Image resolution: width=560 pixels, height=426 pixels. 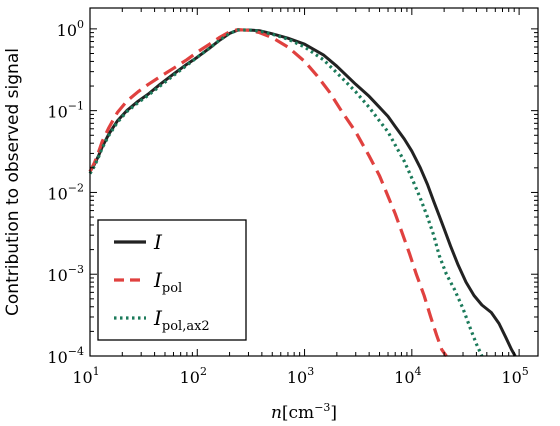 What do you see at coordinates (70, 29) in the screenshot?
I see `y-tick-label: 10⁰` at bounding box center [70, 29].